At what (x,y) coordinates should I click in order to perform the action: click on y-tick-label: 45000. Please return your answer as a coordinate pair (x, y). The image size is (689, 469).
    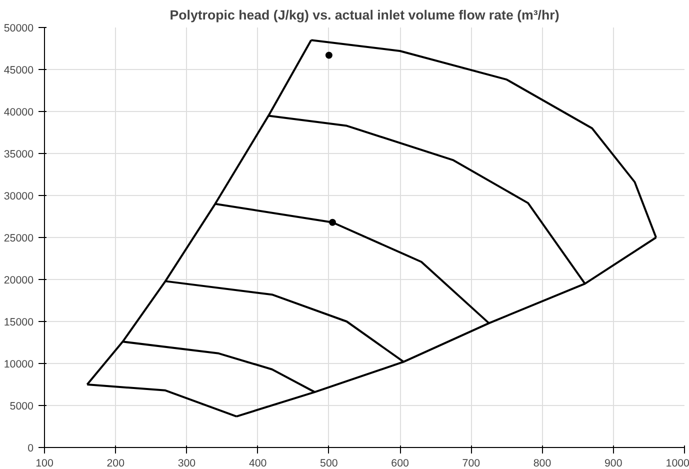
    Looking at the image, I should click on (19, 70).